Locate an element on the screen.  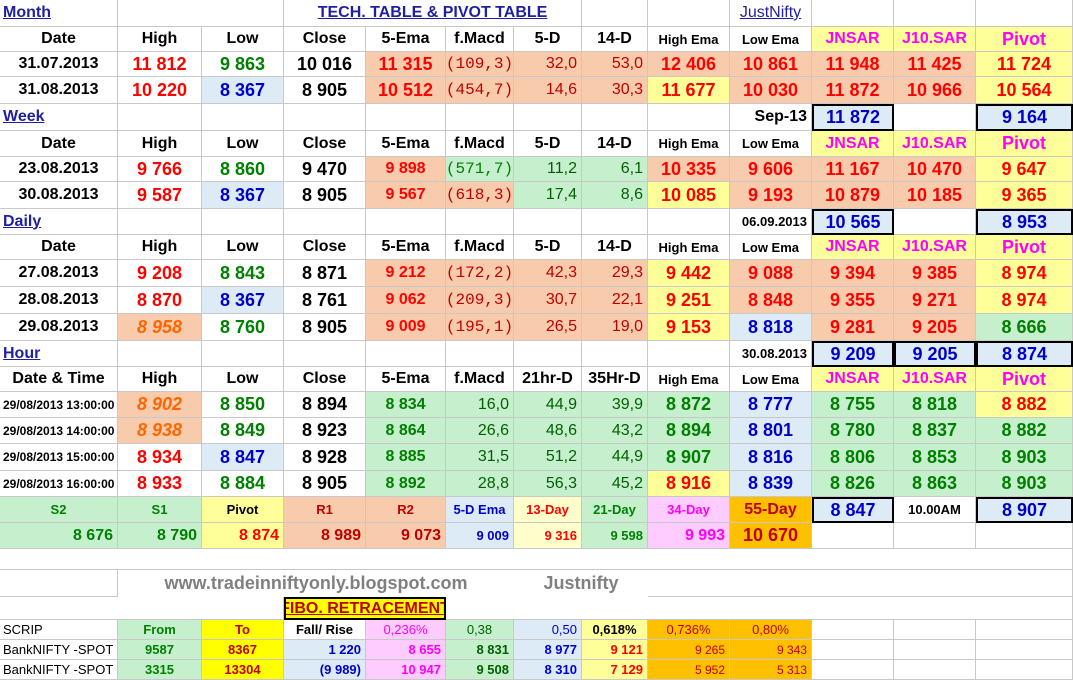
cell-r20-c0: 8 676 is located at coordinates (59, 536).